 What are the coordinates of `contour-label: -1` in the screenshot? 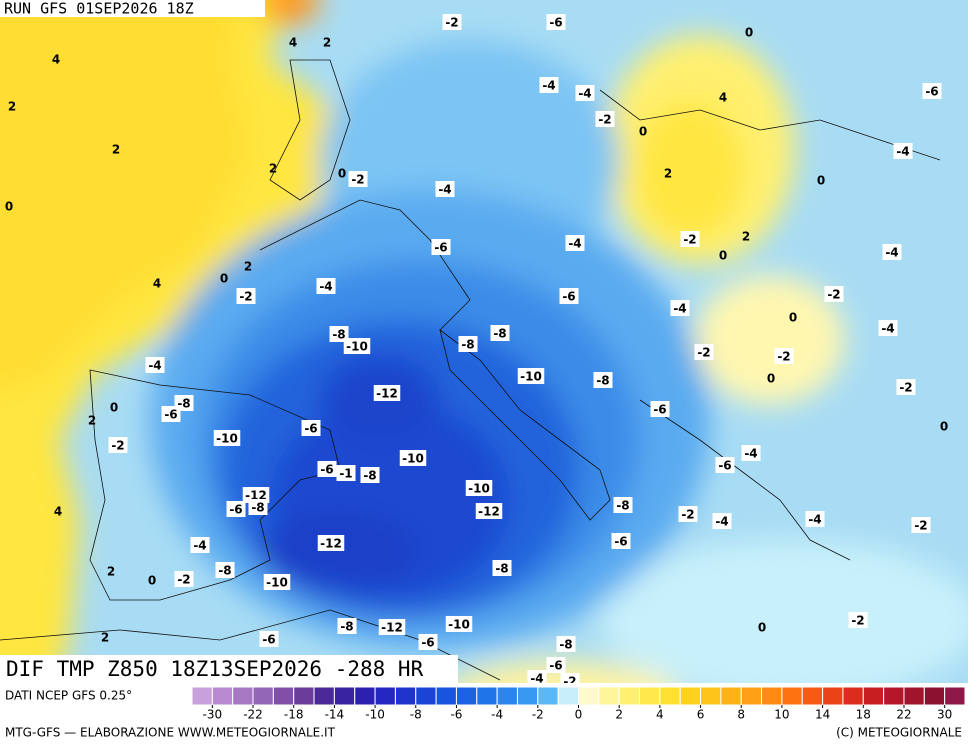 It's located at (345, 474).